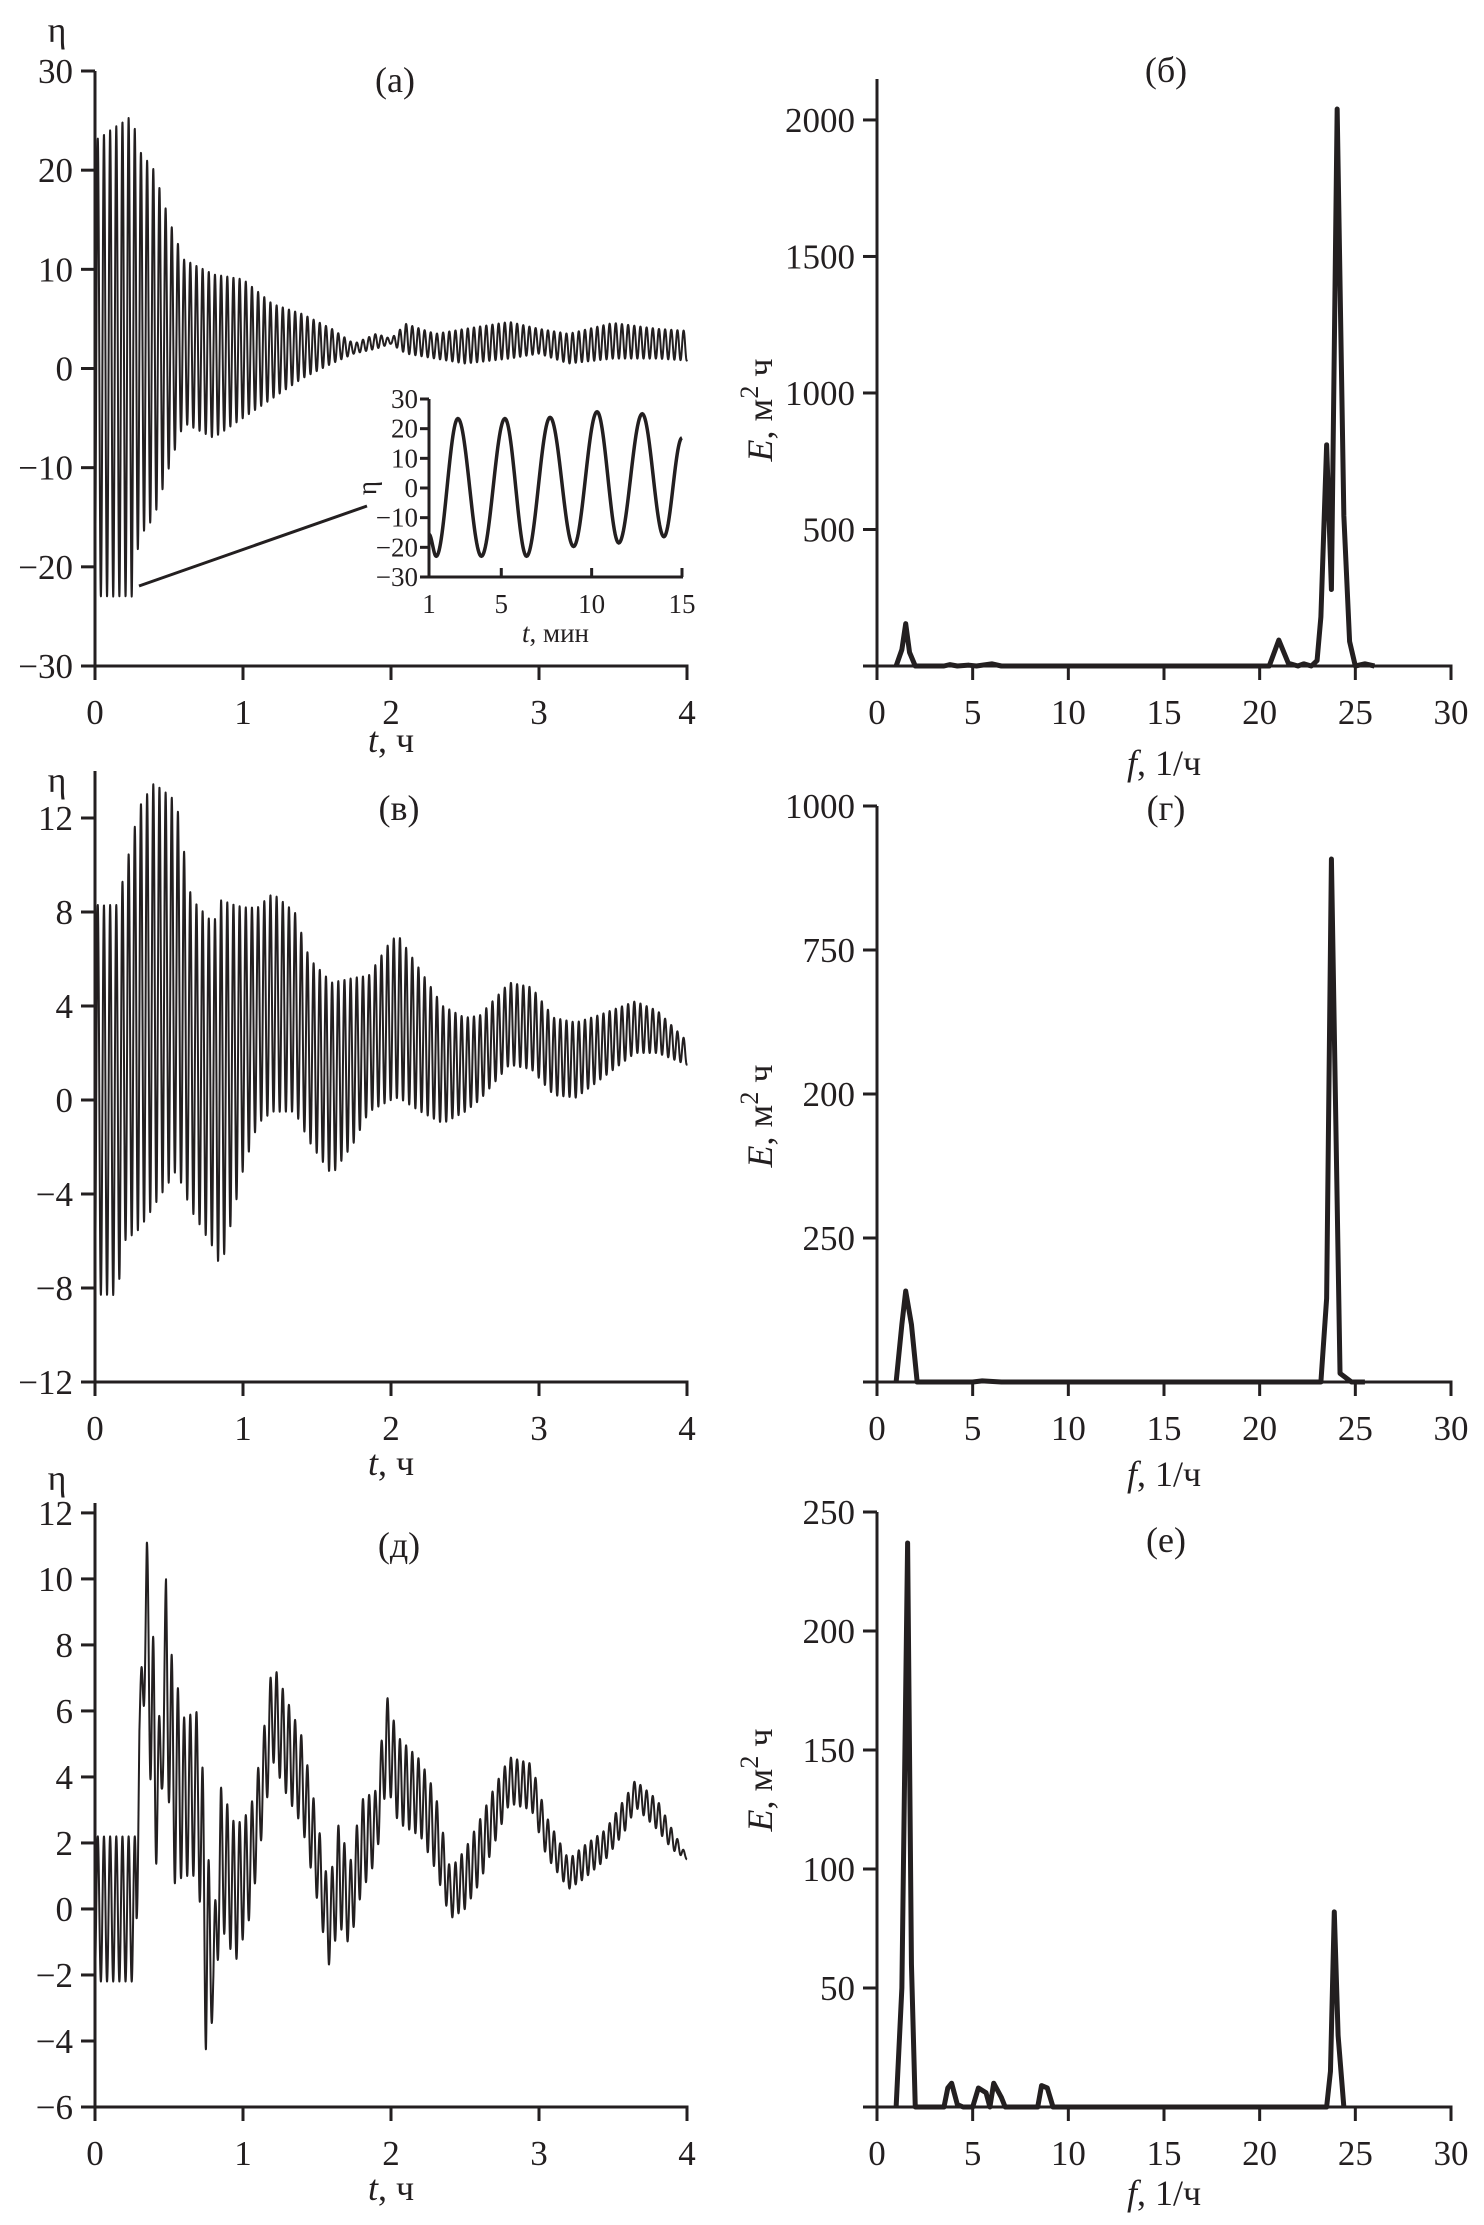 The height and width of the screenshot is (2225, 1484). What do you see at coordinates (837, 1988) in the screenshot?
I see `y-tick-label: 50` at bounding box center [837, 1988].